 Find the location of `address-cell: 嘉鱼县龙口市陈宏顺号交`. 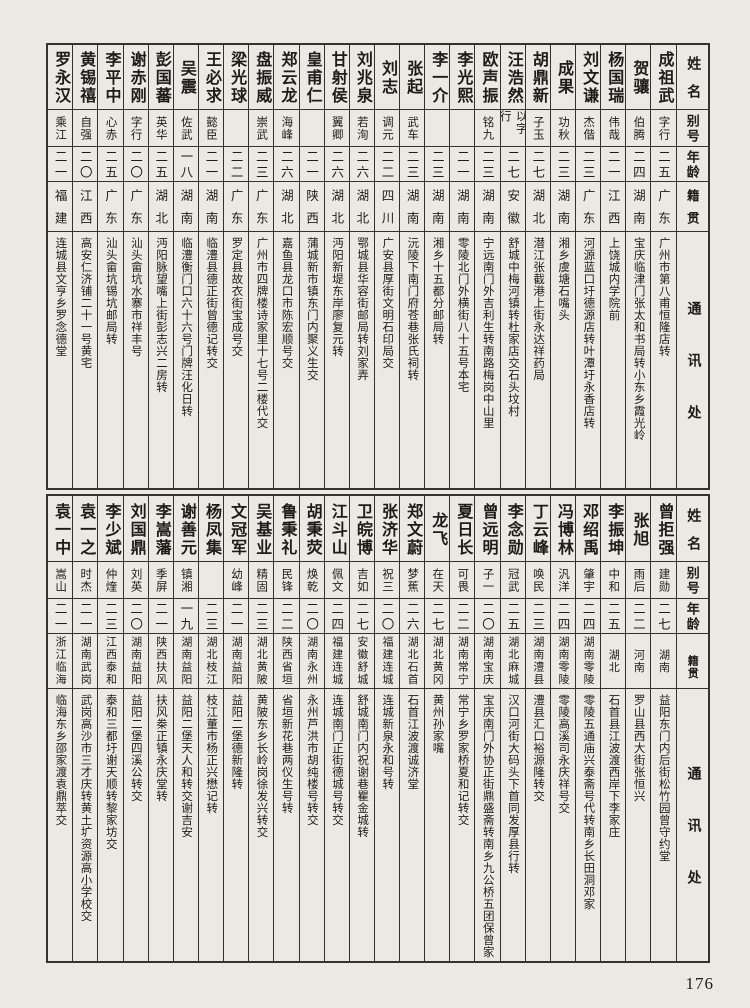

address-cell: 嘉鱼县龙口市陈宏顺号交 is located at coordinates (286, 360).